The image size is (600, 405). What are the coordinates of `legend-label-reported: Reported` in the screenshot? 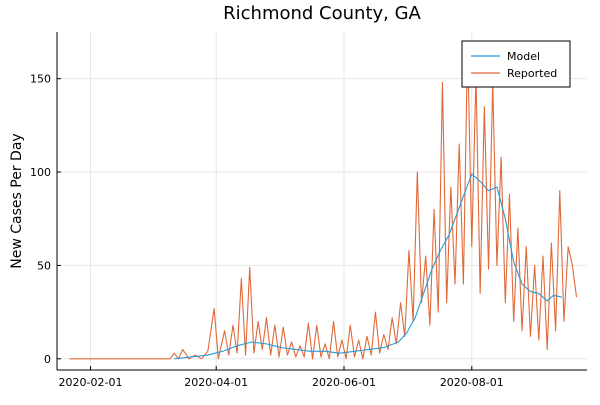 It's located at (532, 73).